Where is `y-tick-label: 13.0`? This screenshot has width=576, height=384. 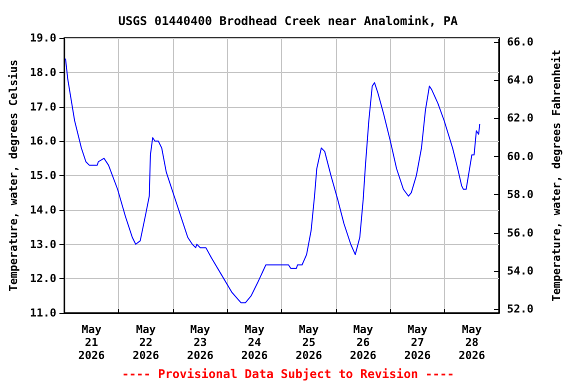 y-tick-label: 13.0 is located at coordinates (43, 244).